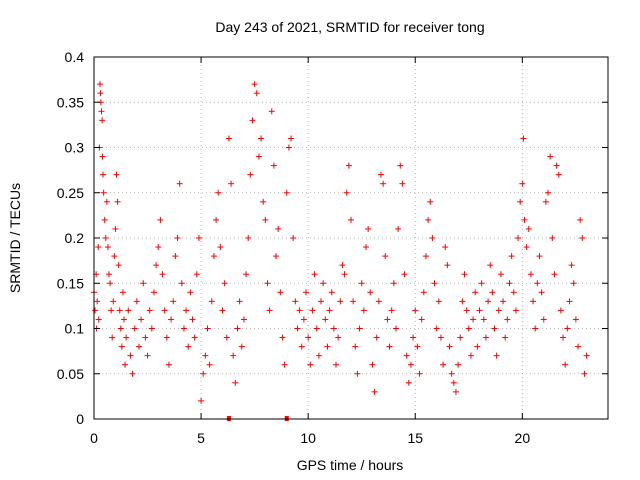 The width and height of the screenshot is (640, 480). I want to click on y-tick-label: 0.2, so click(75, 238).